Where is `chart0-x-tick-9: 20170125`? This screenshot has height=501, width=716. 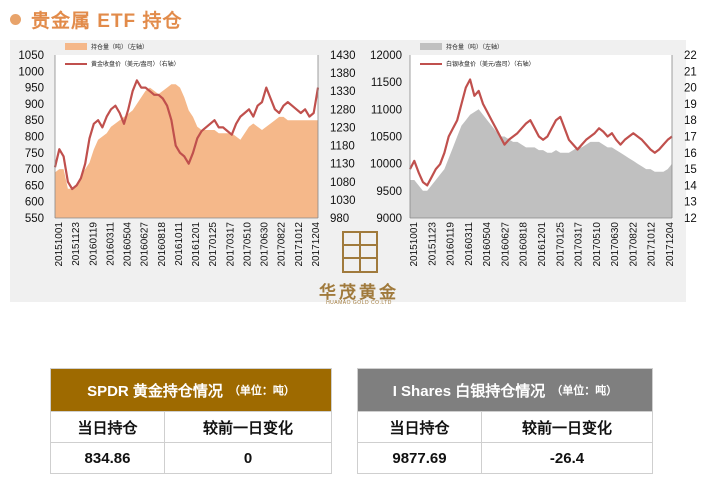 chart0-x-tick-9: 20170125 is located at coordinates (213, 244).